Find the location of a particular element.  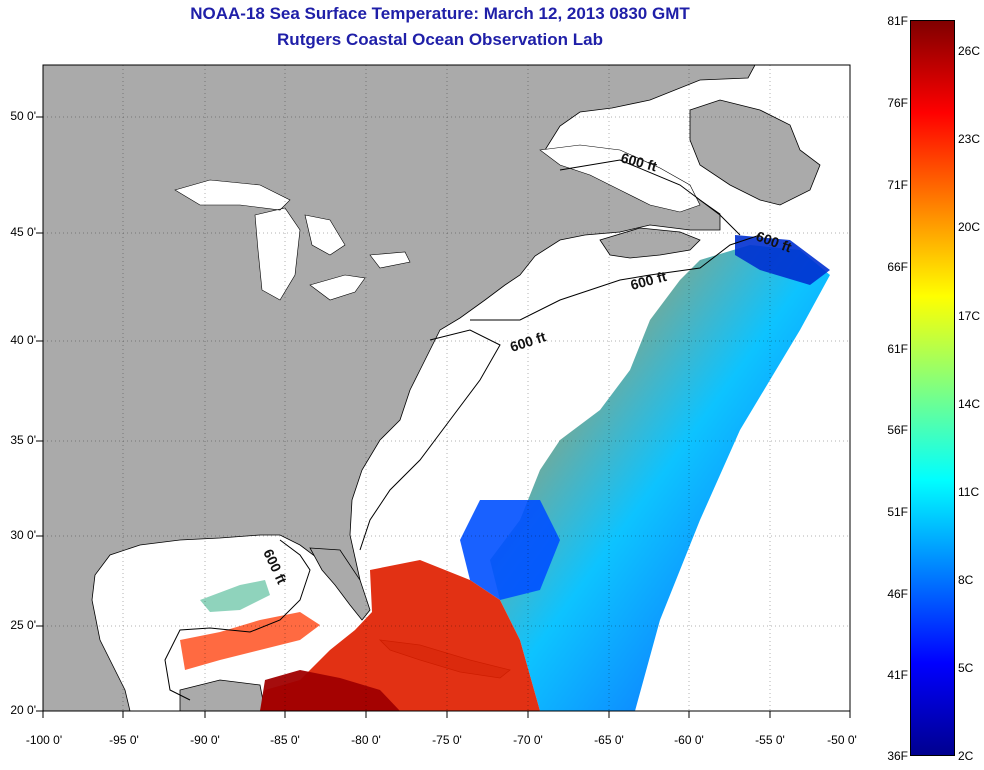

sst-gulf-west is located at coordinates (250, 641).